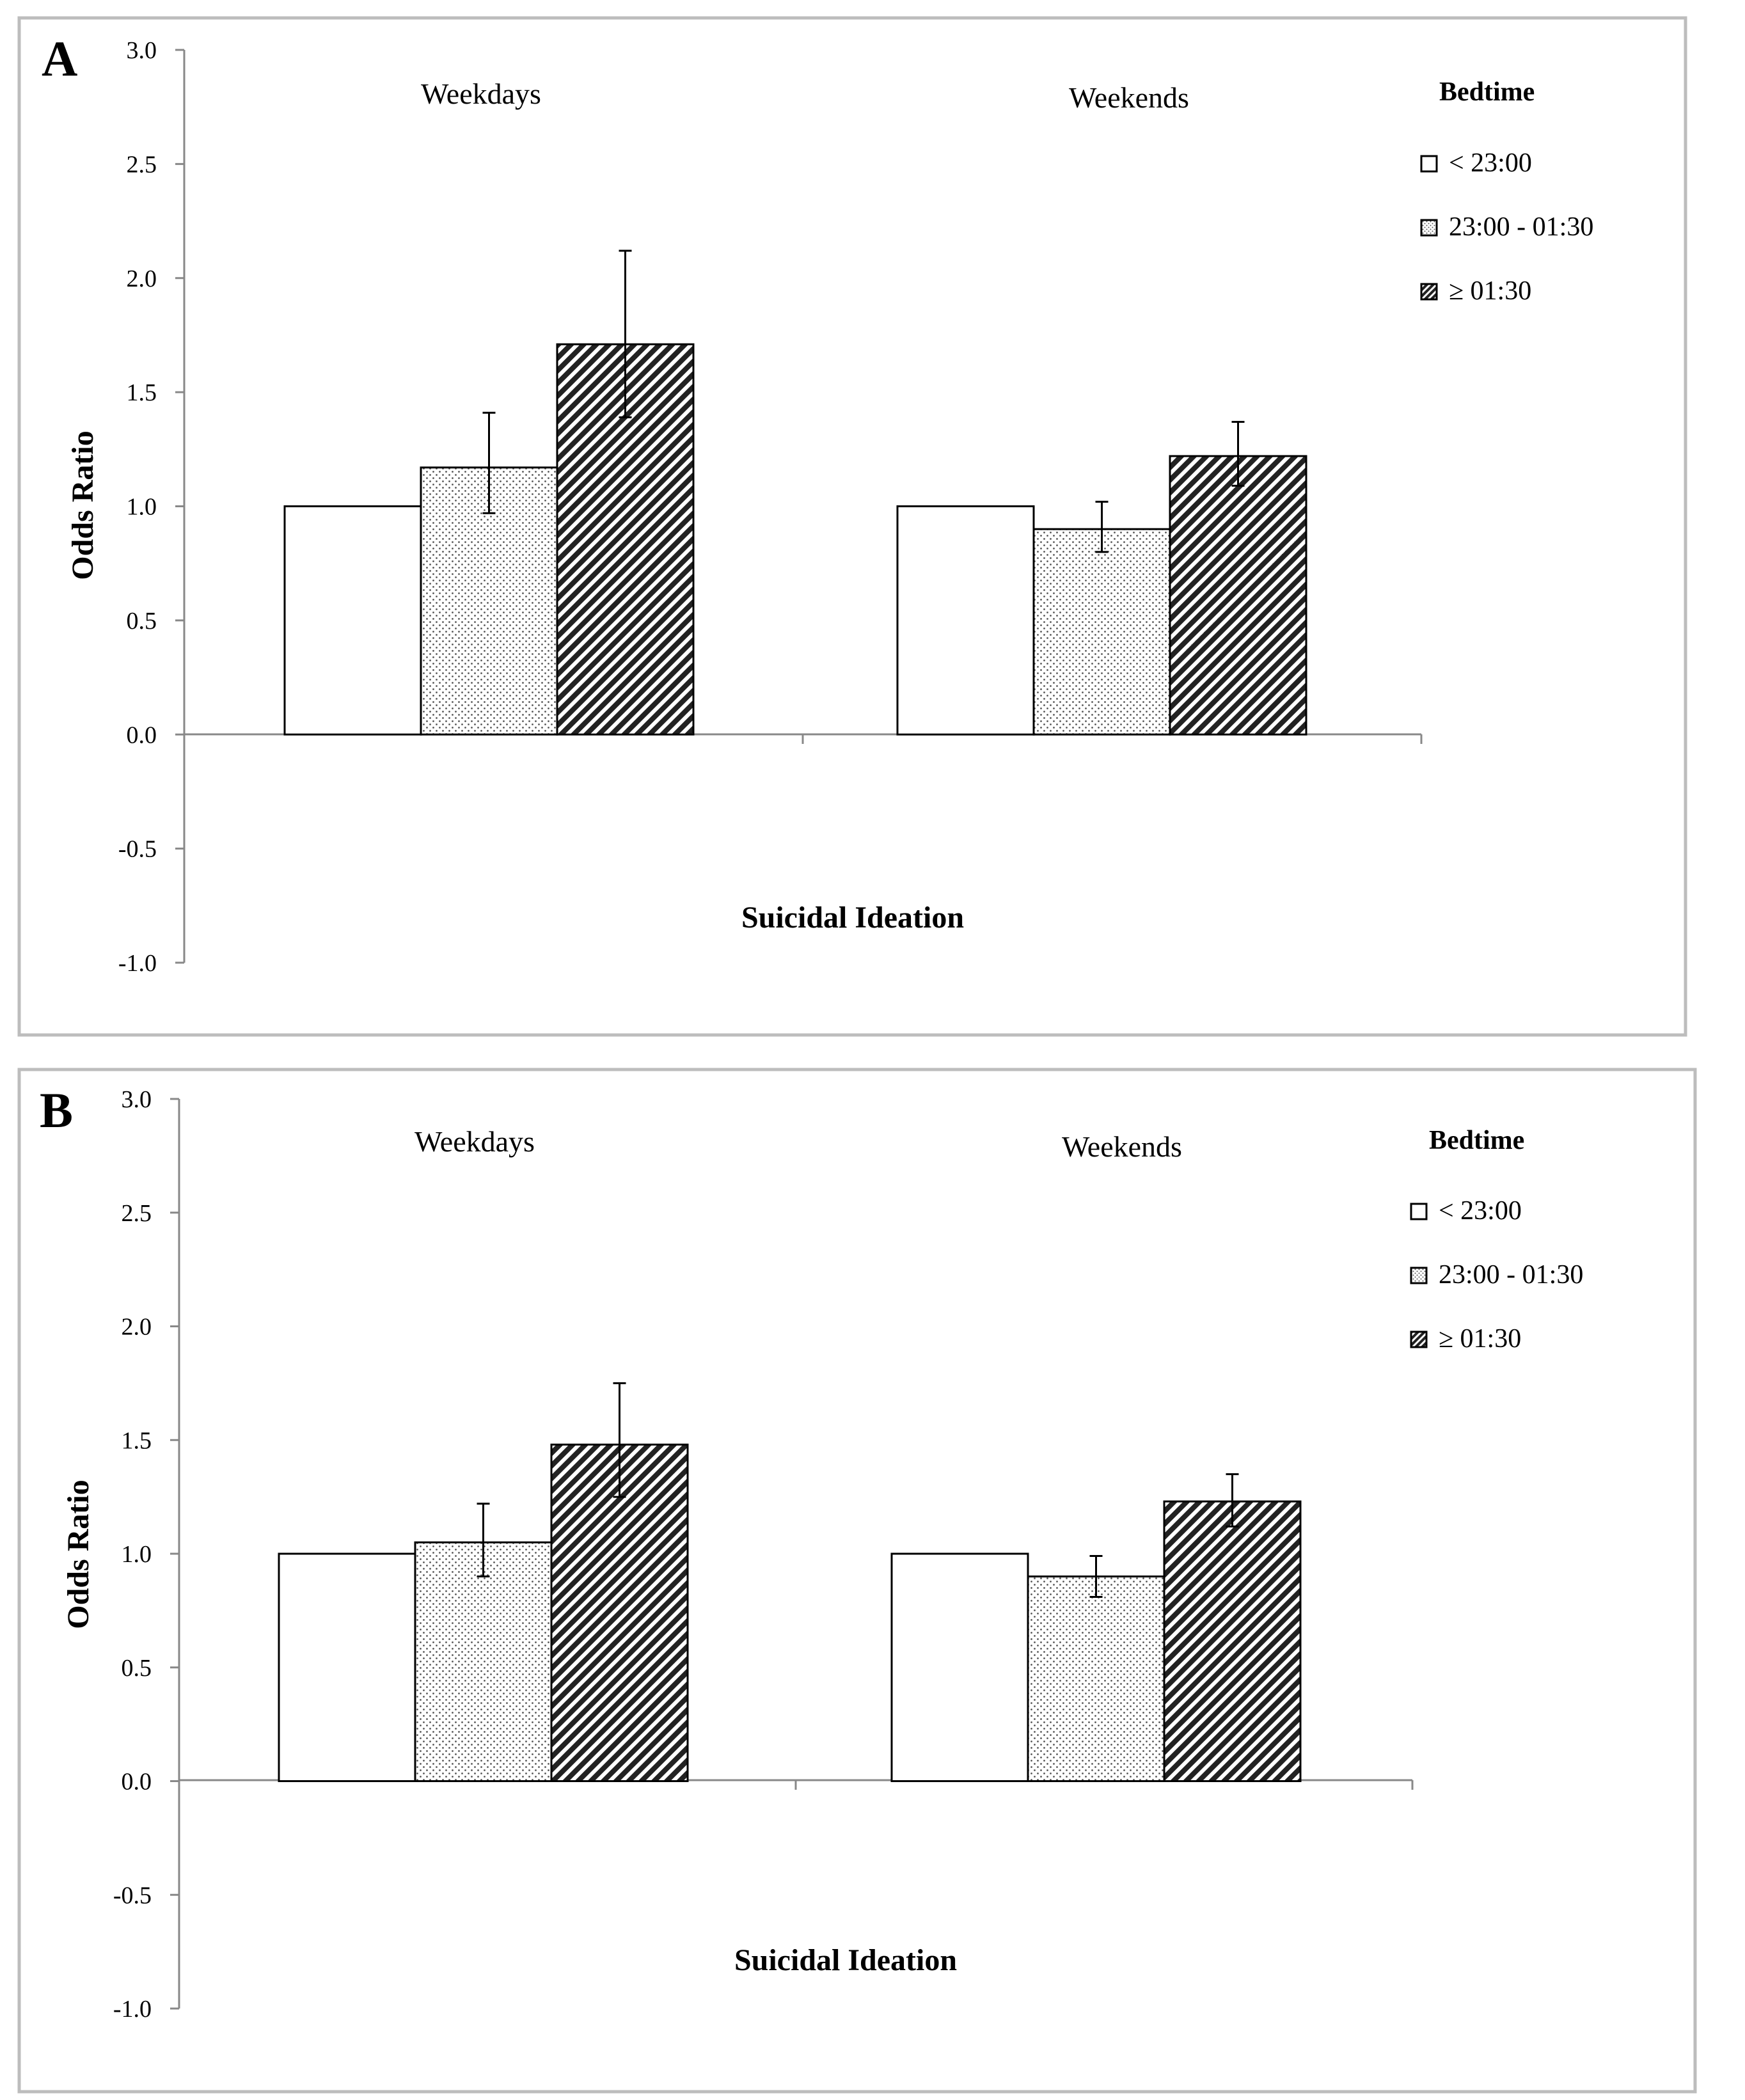 The image size is (1745, 2100). Describe the element at coordinates (790, 1582) in the screenshot. I see `panel-b-bars` at that location.